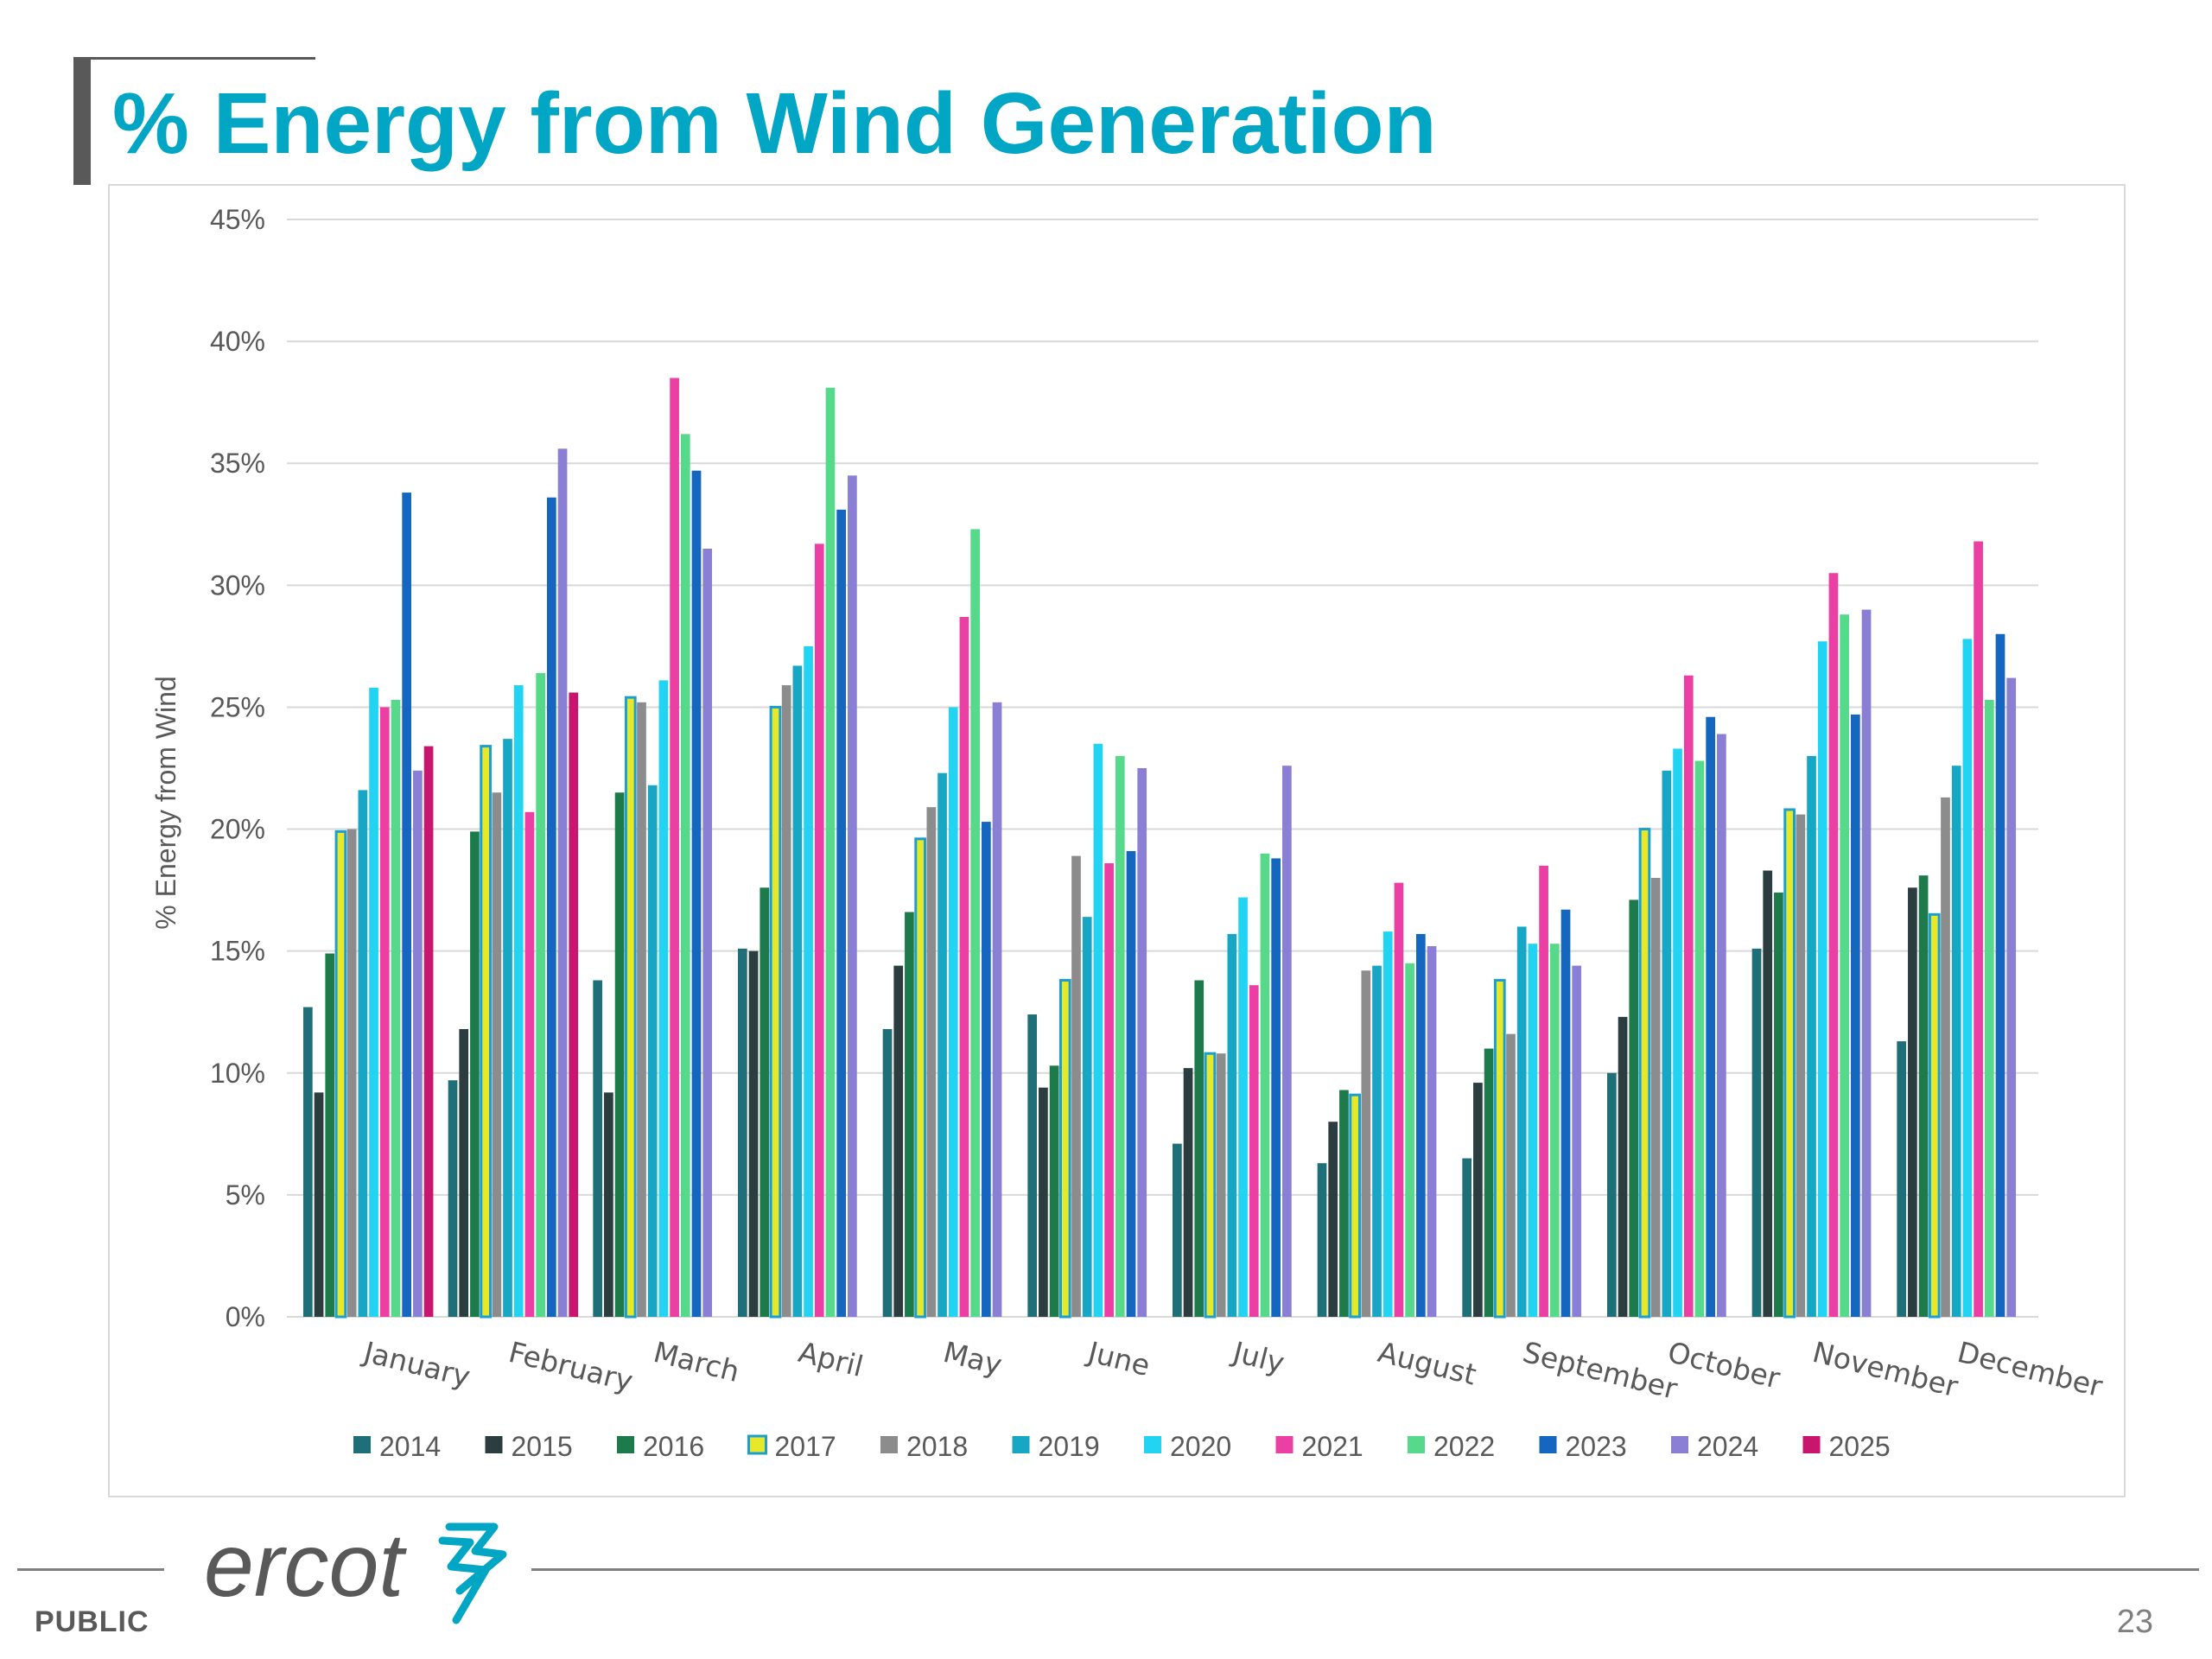 The image size is (2212, 1659). What do you see at coordinates (819, 930) in the screenshot?
I see `bar-2021-april` at bounding box center [819, 930].